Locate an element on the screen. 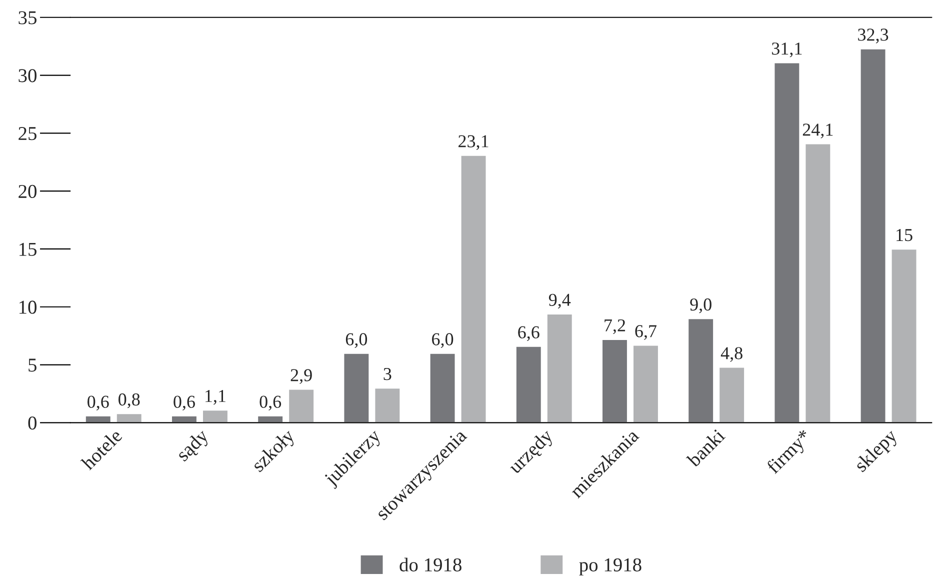 This screenshot has width=941, height=579. data-label: 23,1 is located at coordinates (473, 142).